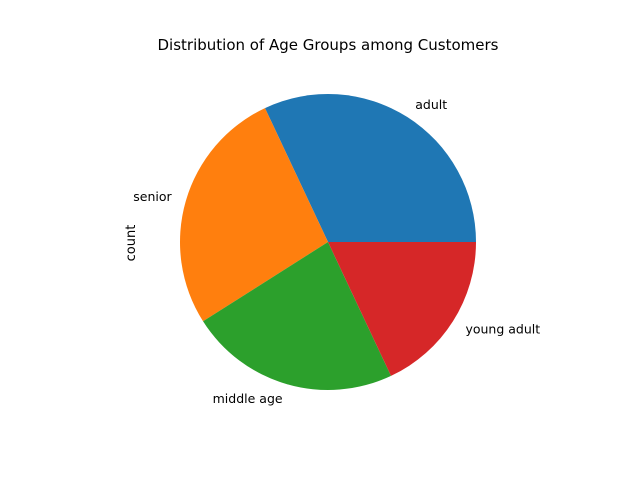  I want to click on pie-slice-middle-age, so click(297, 316).